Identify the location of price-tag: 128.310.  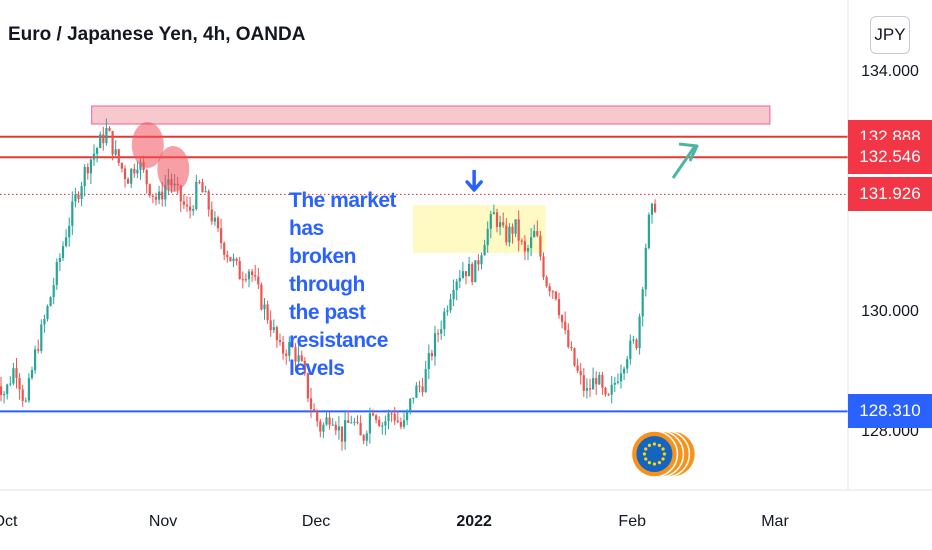
(890, 411).